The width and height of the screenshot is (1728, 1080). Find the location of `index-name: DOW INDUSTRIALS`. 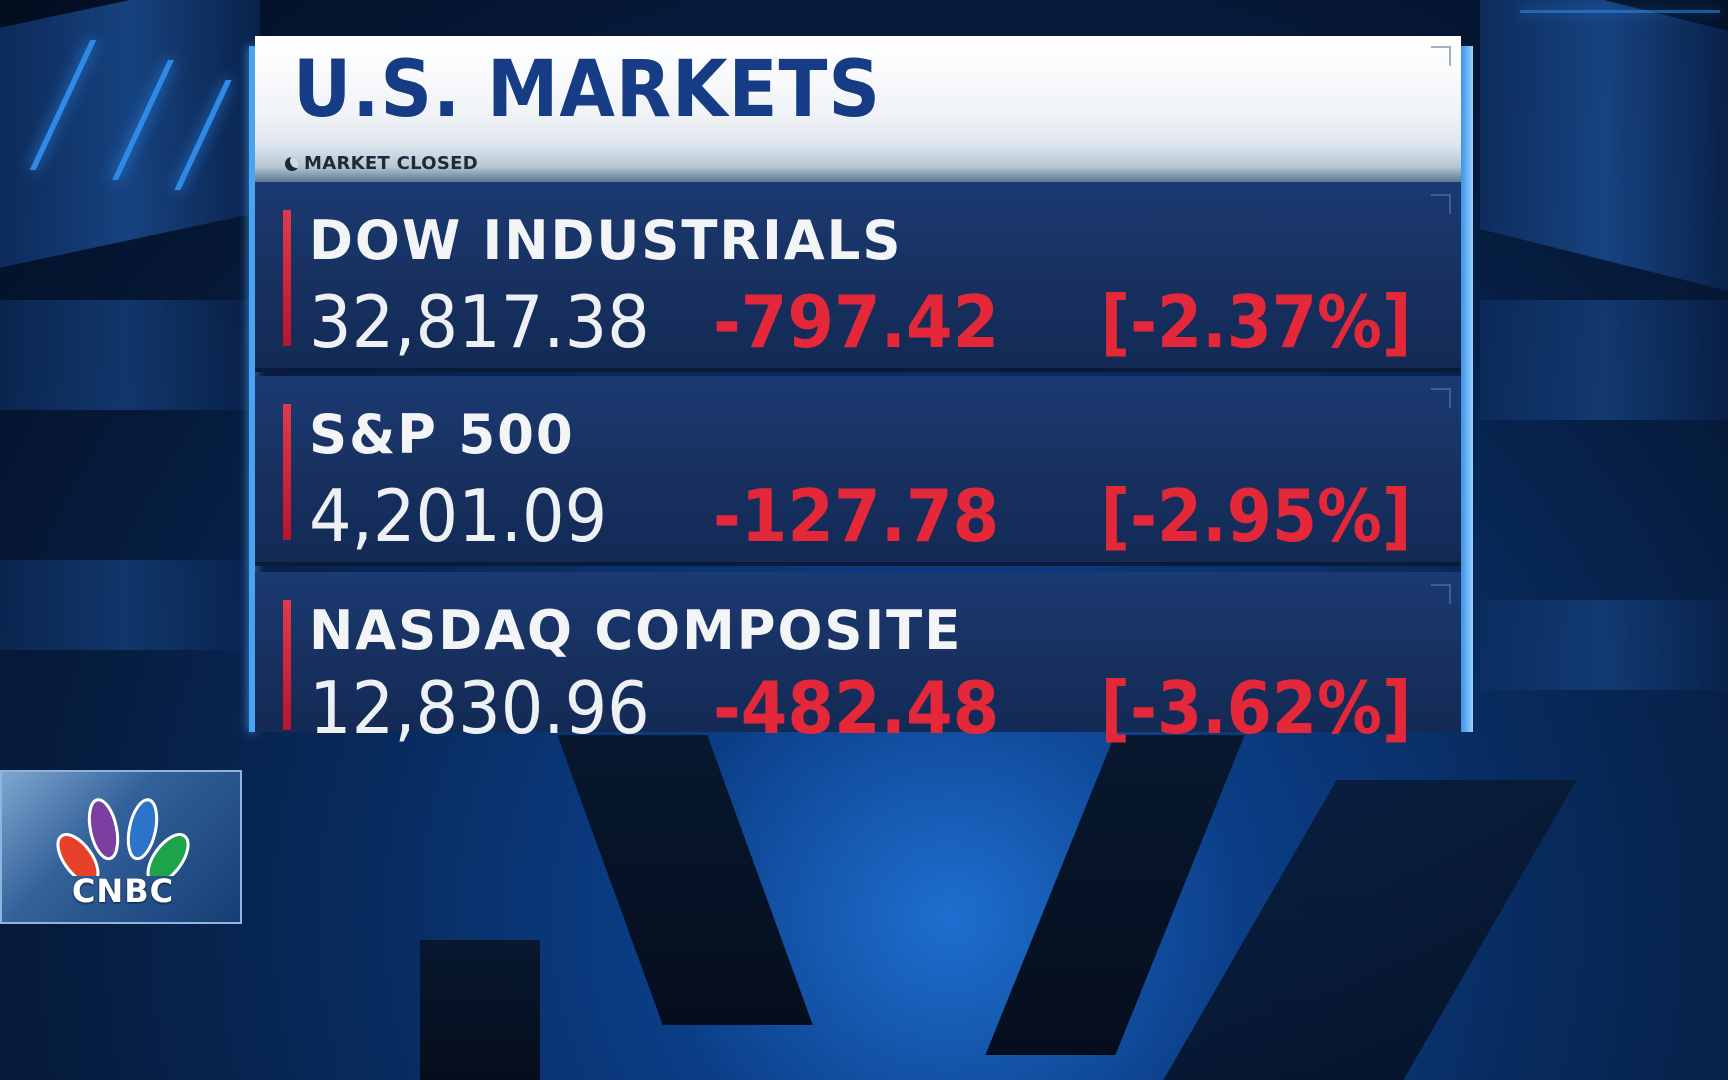

index-name: DOW INDUSTRIALS is located at coordinates (606, 240).